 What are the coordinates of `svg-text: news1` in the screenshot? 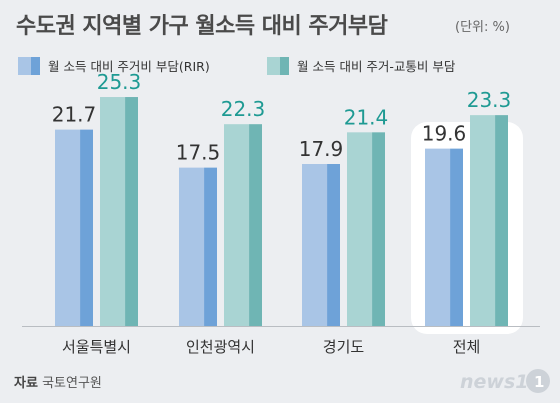 It's located at (494, 382).